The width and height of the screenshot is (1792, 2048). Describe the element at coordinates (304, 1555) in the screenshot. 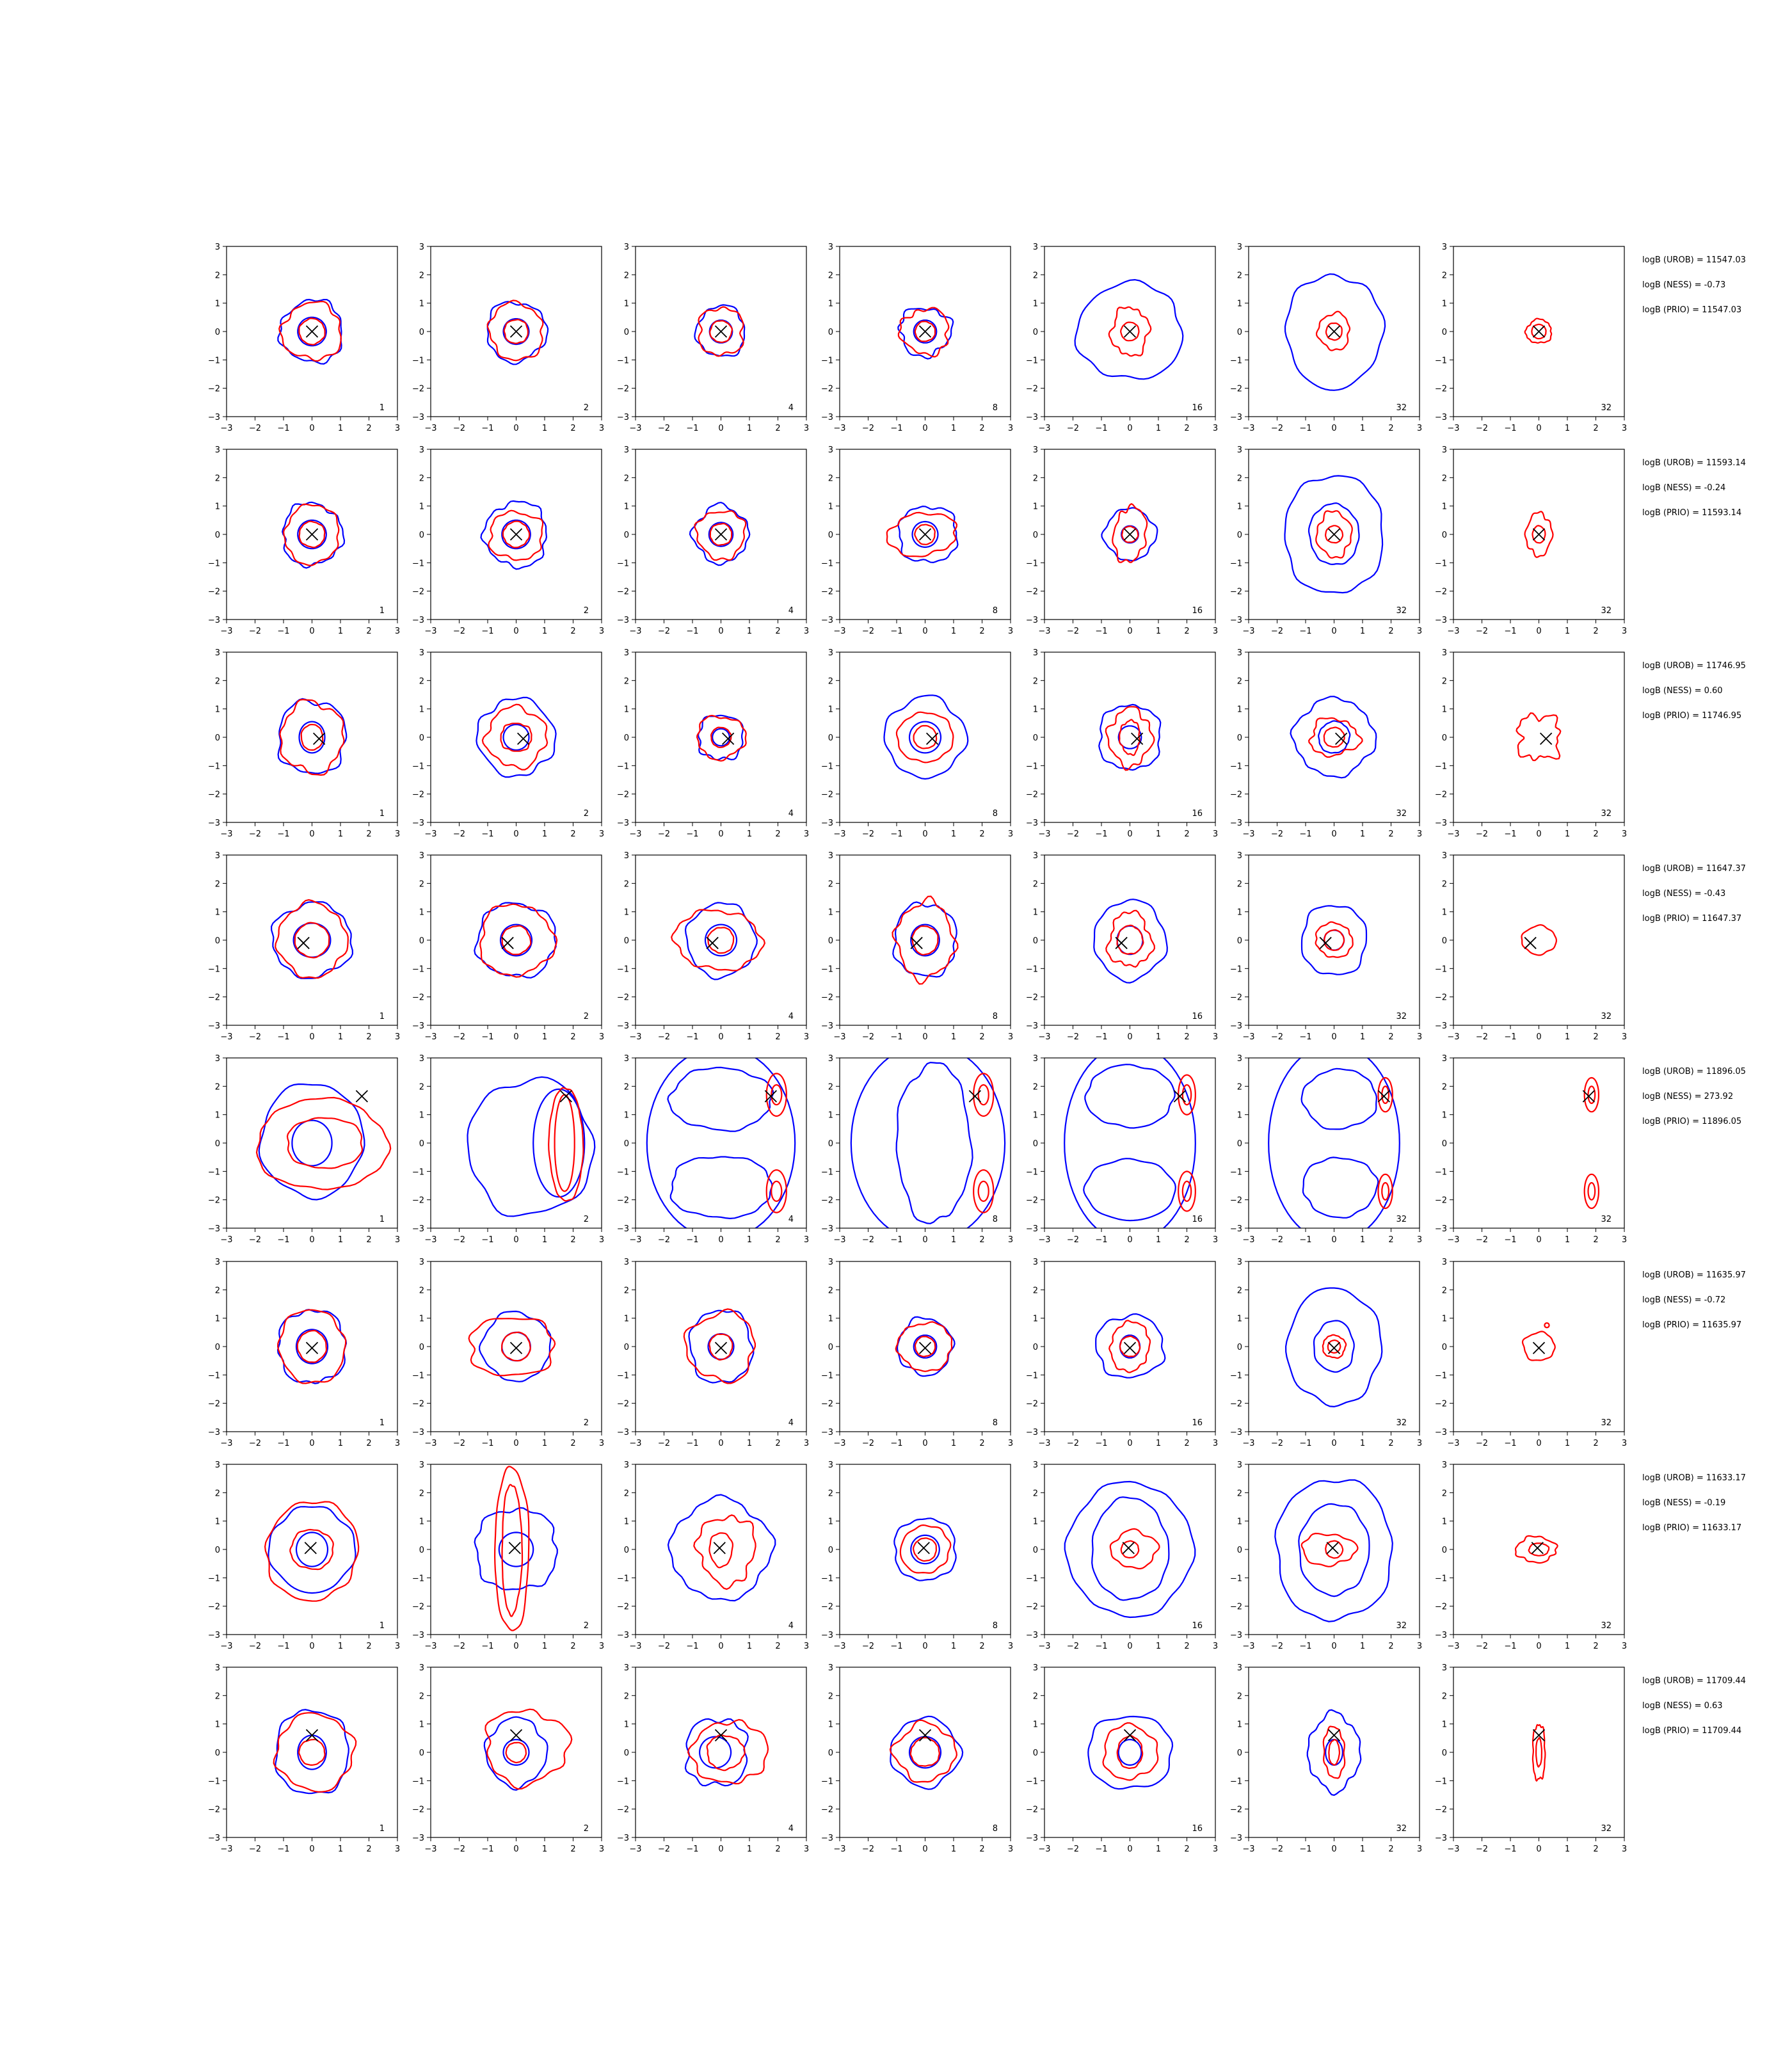

I see `panel-r7-c1: −3 3 −2 2 −1 1 0 0 1 −1 2 −2 3 −3 1` at that location.